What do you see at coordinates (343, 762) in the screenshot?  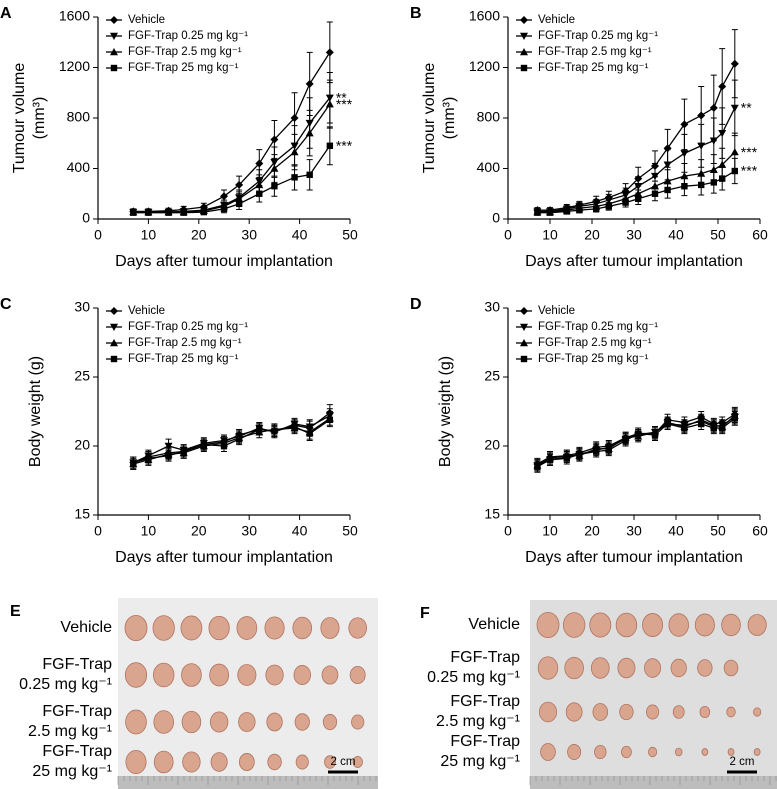 I see `scale-bar-label: 2 cm` at bounding box center [343, 762].